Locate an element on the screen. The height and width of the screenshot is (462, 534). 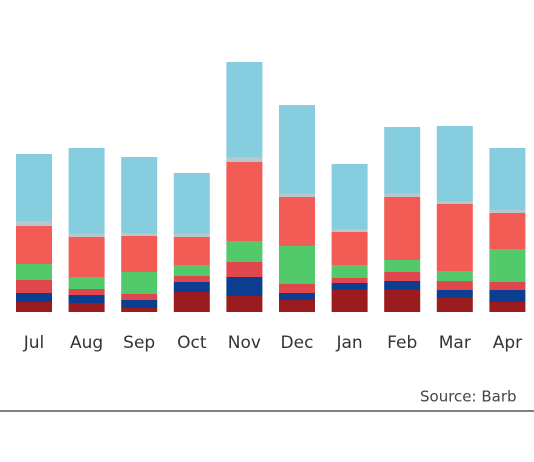
x-tick-label: Jul is located at coordinates (34, 343).